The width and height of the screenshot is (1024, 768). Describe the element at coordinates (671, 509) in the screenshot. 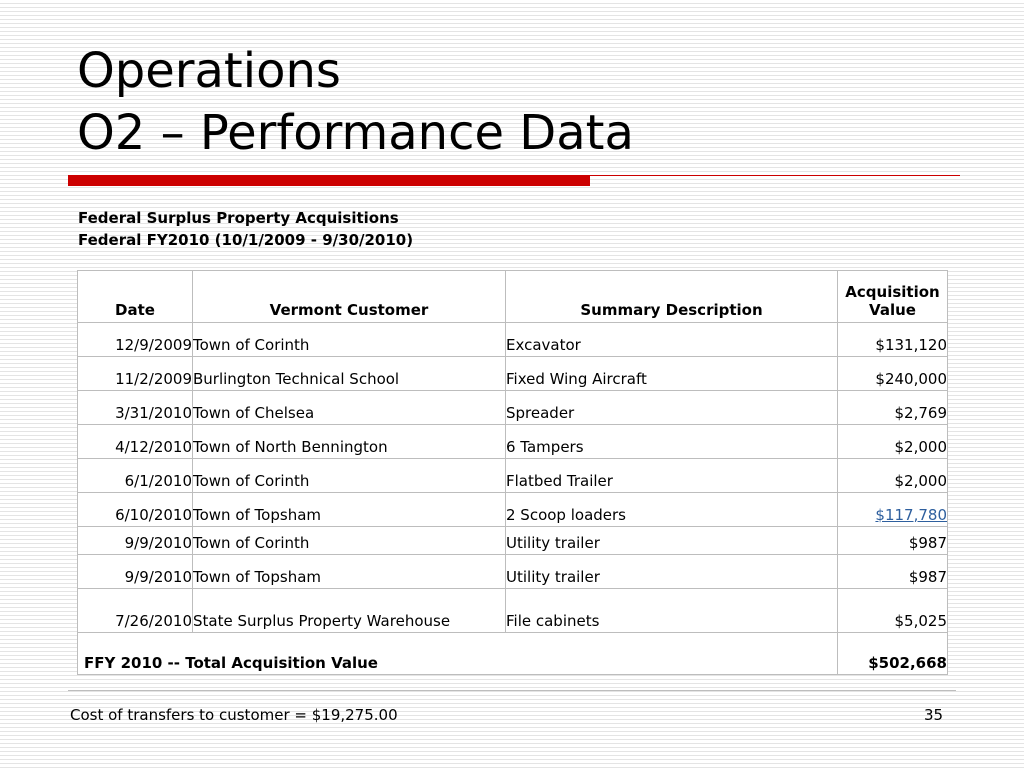

I see `cell-description: 2 Scoop loaders` at that location.